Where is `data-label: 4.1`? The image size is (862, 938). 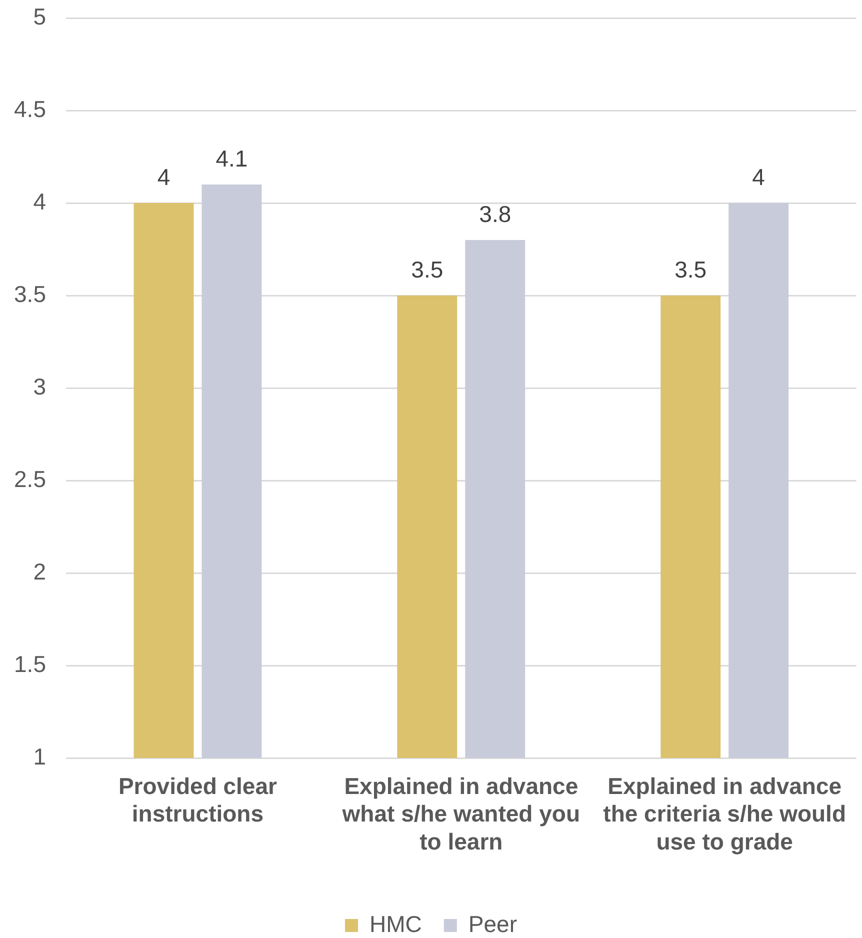
data-label: 4.1 is located at coordinates (232, 159).